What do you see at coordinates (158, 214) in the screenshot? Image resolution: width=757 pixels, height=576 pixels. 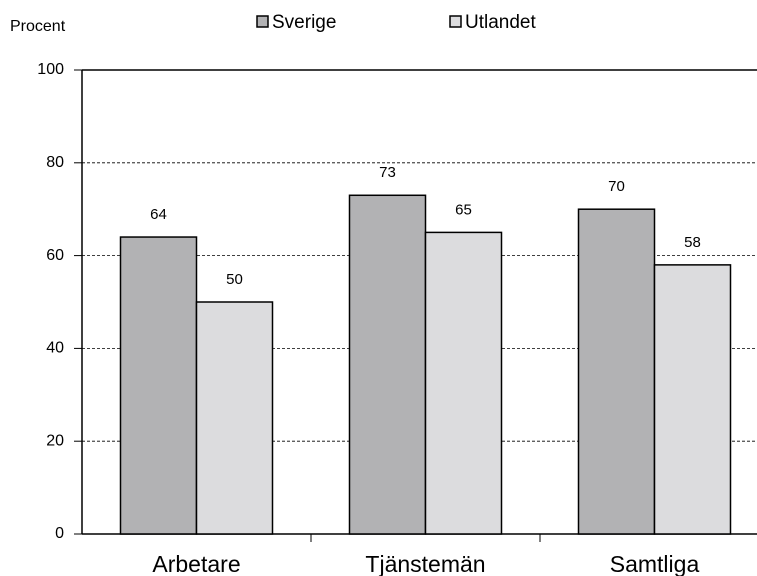 I see `data-label: 64` at bounding box center [158, 214].